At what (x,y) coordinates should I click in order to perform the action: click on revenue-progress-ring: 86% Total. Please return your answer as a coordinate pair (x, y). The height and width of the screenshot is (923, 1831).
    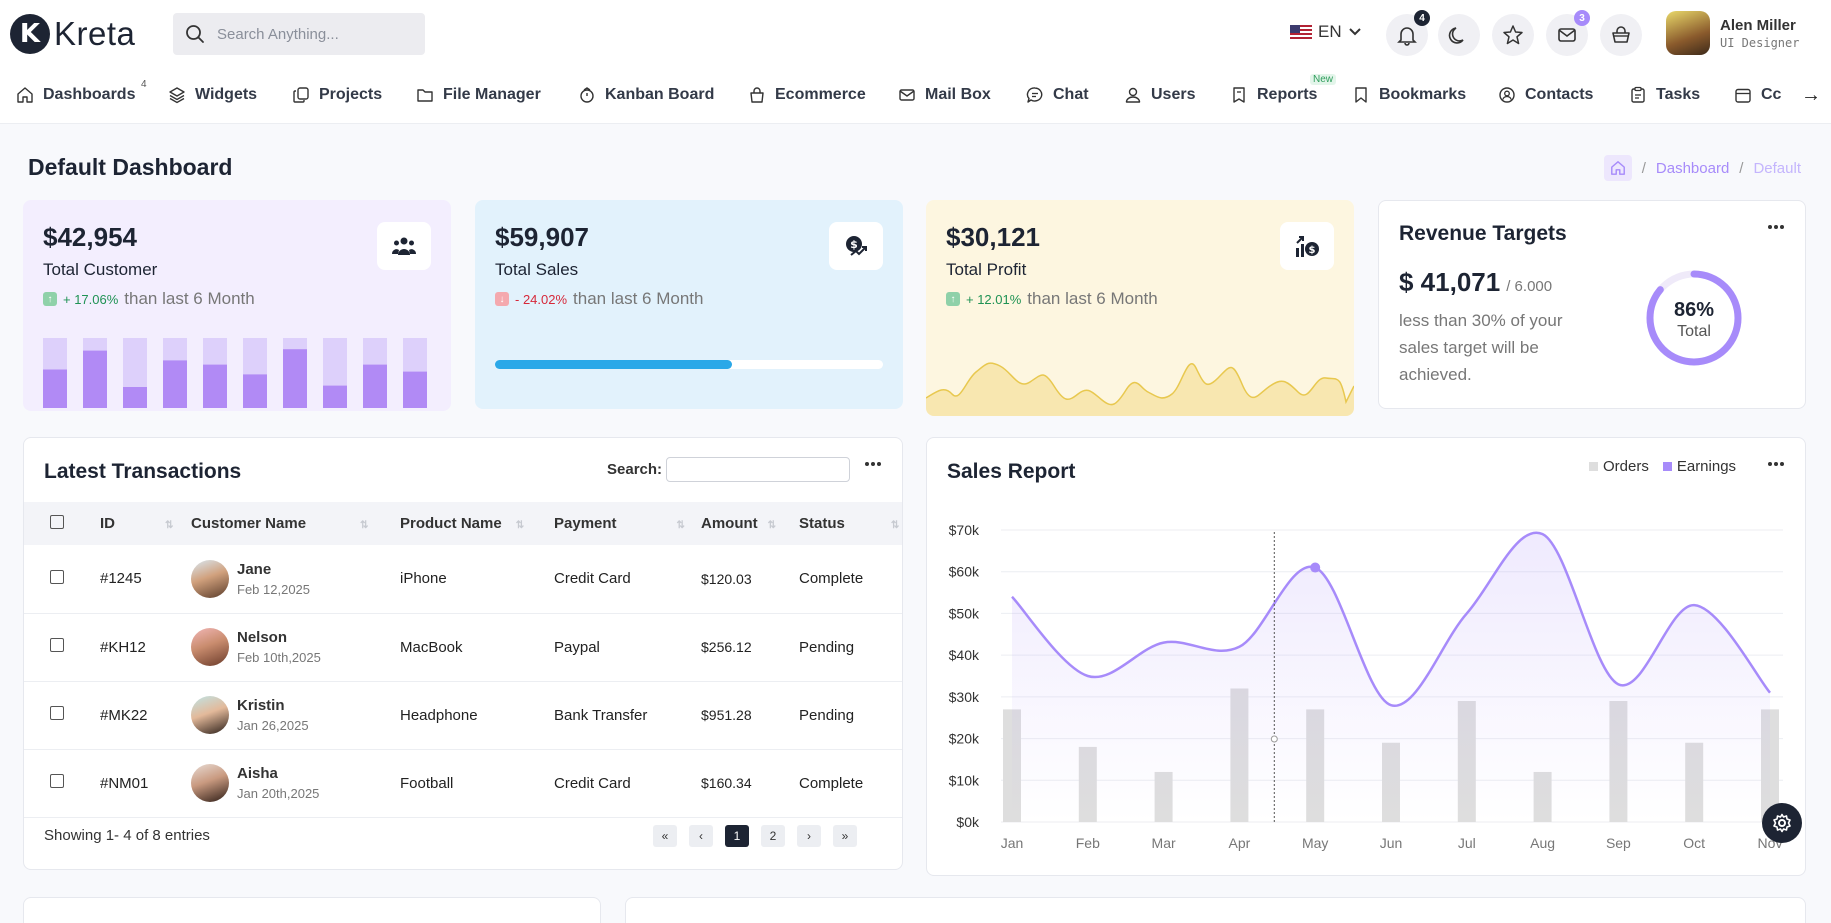
    Looking at the image, I should click on (1694, 318).